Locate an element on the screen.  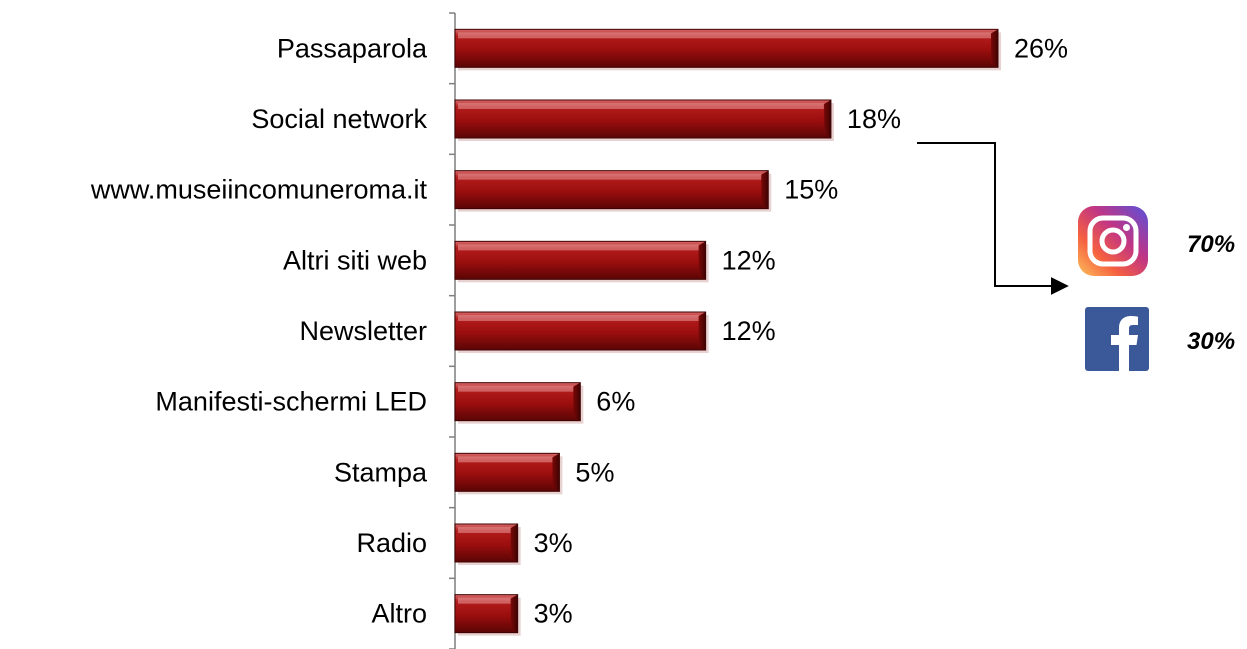
connector-arrow is located at coordinates (993, 218).